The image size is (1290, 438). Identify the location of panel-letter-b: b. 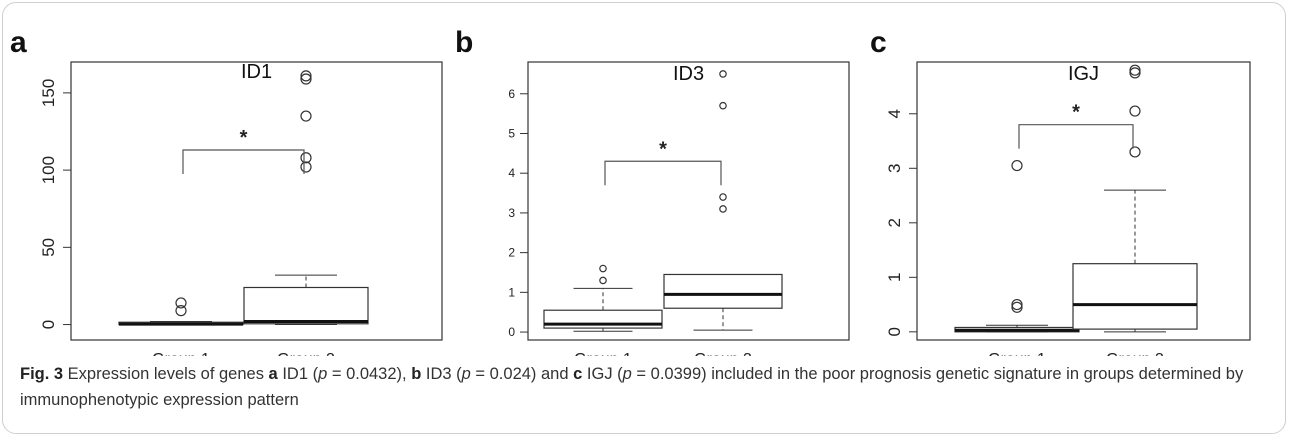
(464, 42).